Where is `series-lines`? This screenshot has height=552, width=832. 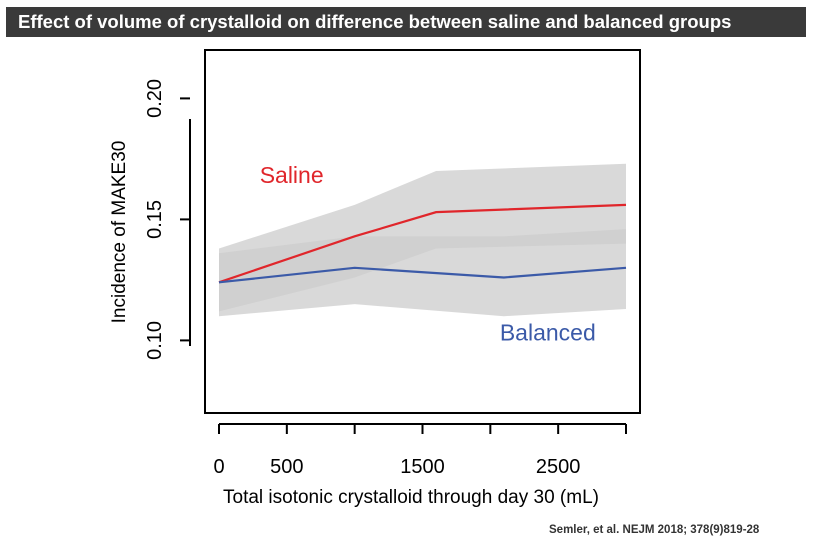 series-lines is located at coordinates (422, 243).